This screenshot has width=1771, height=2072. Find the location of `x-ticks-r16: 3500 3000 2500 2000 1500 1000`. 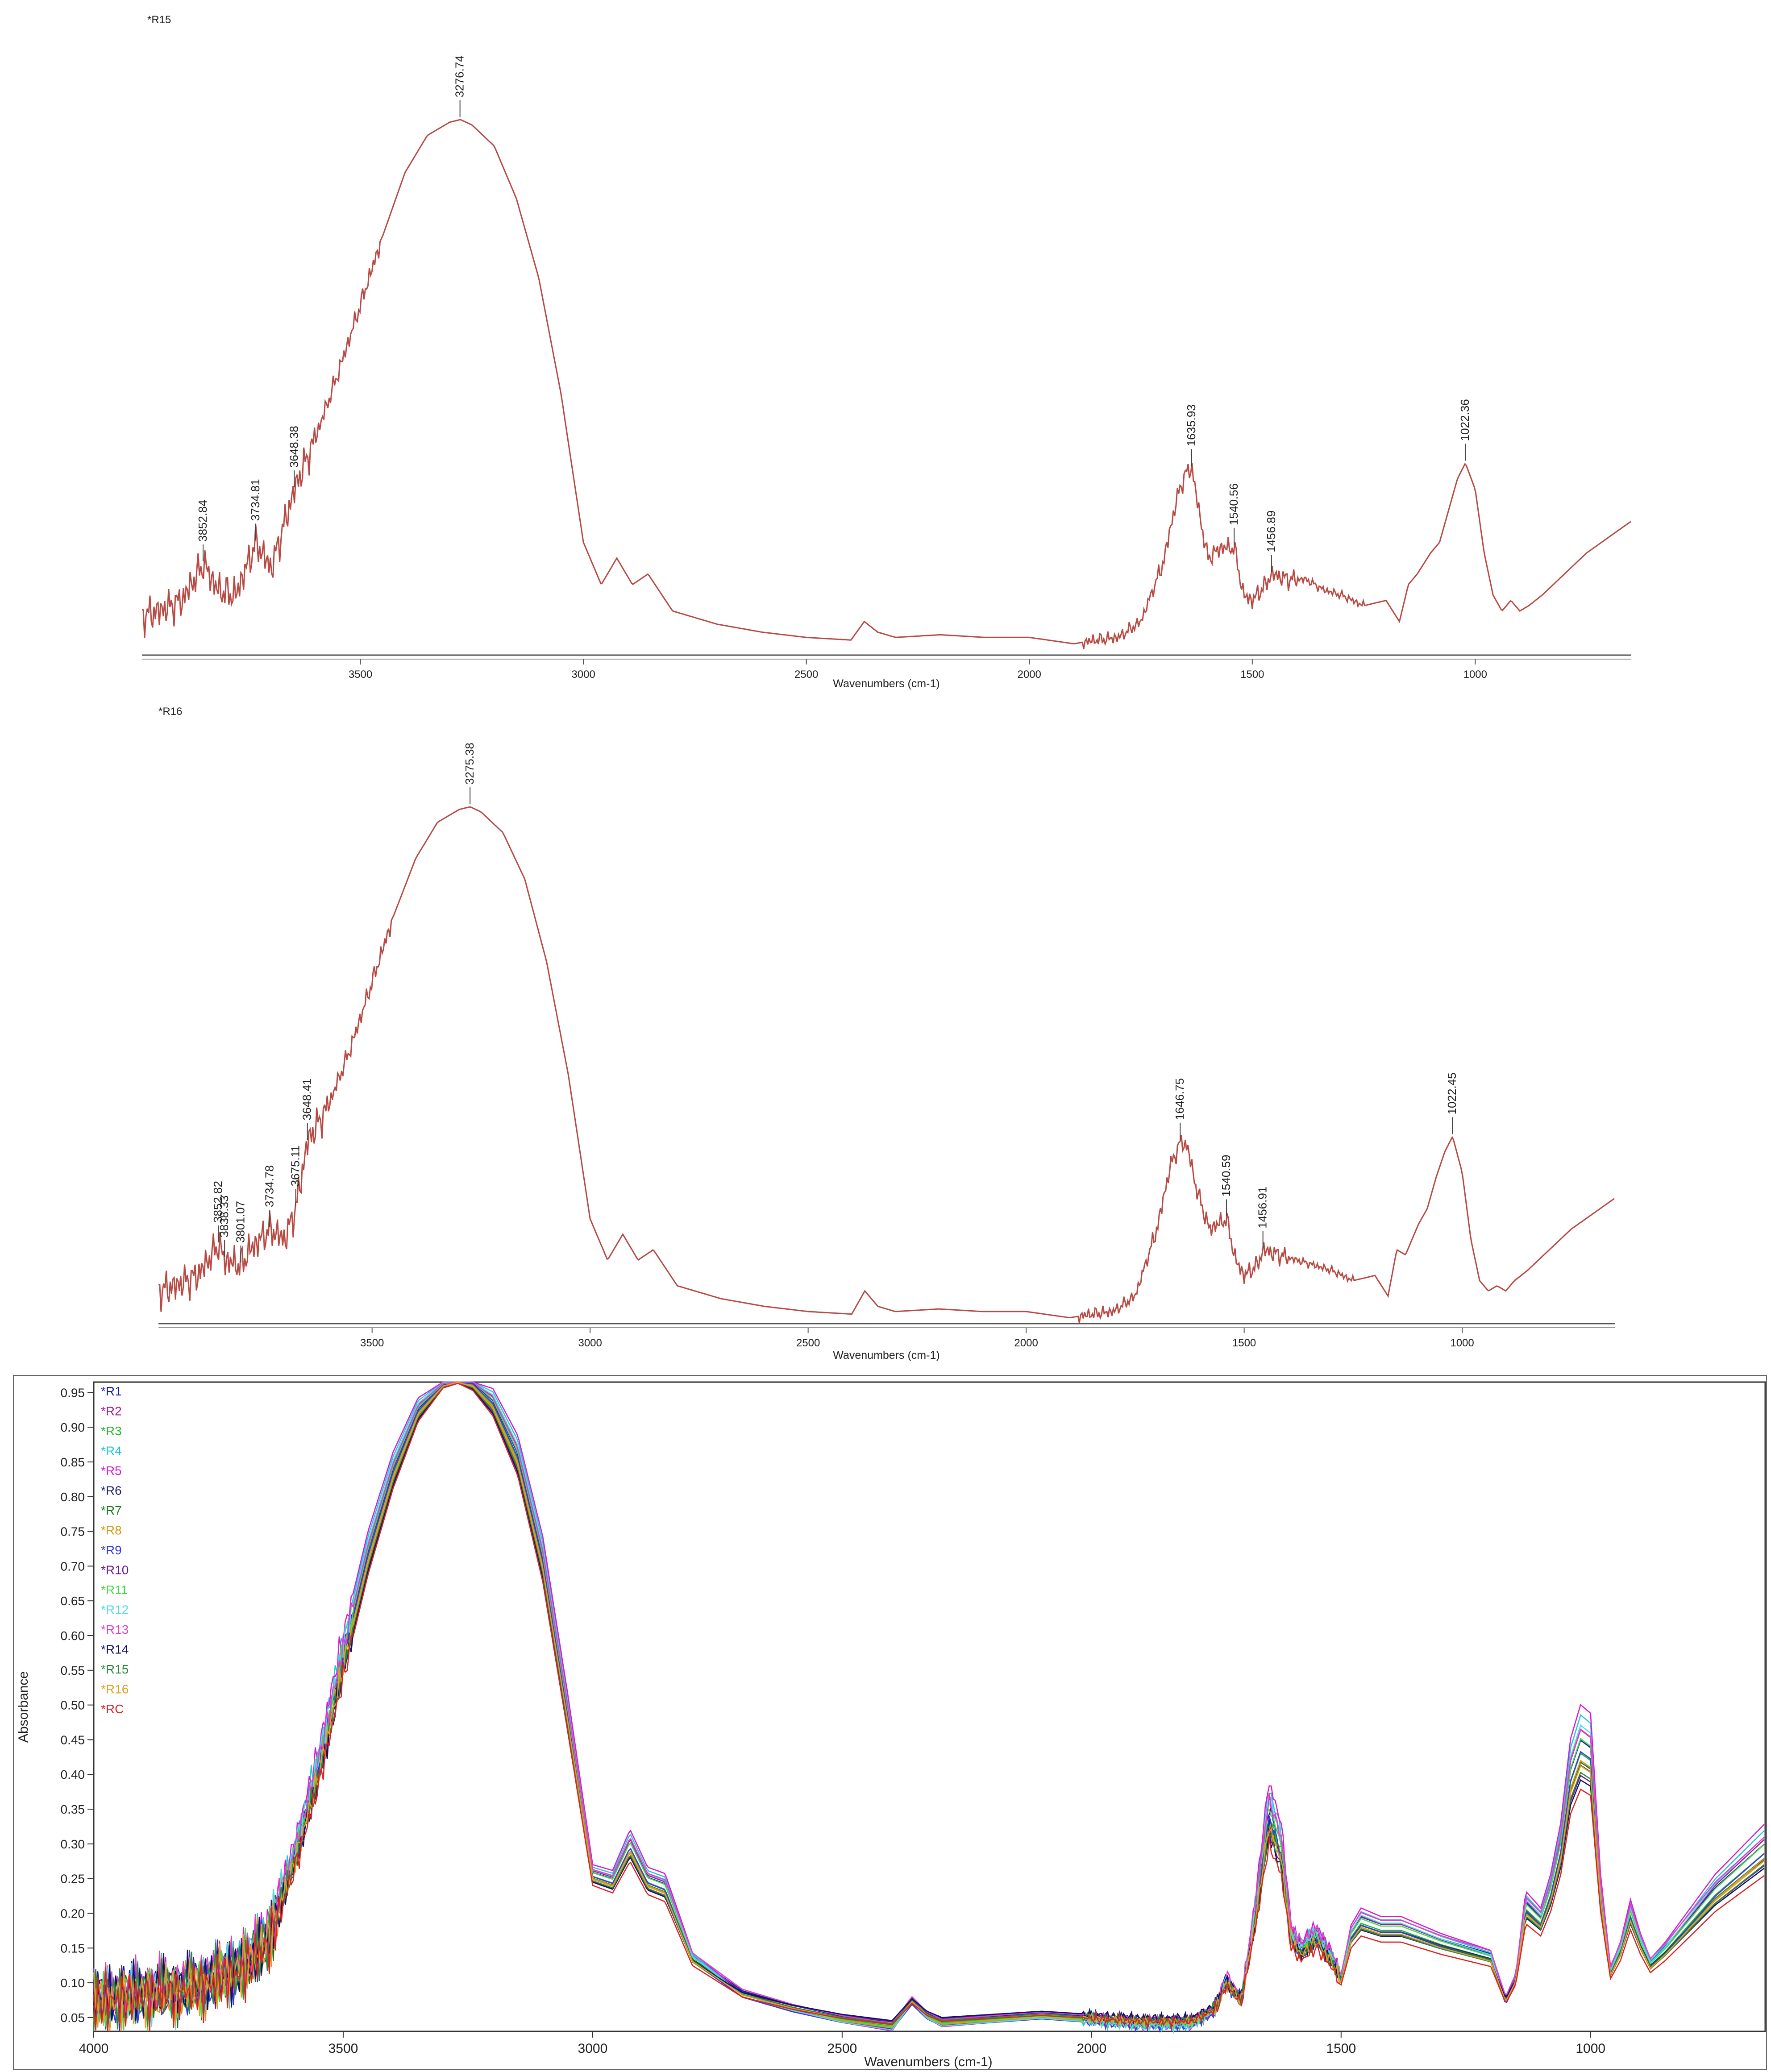

x-ticks-r16: 3500 3000 2500 2000 1500 1000 is located at coordinates (917, 1339).